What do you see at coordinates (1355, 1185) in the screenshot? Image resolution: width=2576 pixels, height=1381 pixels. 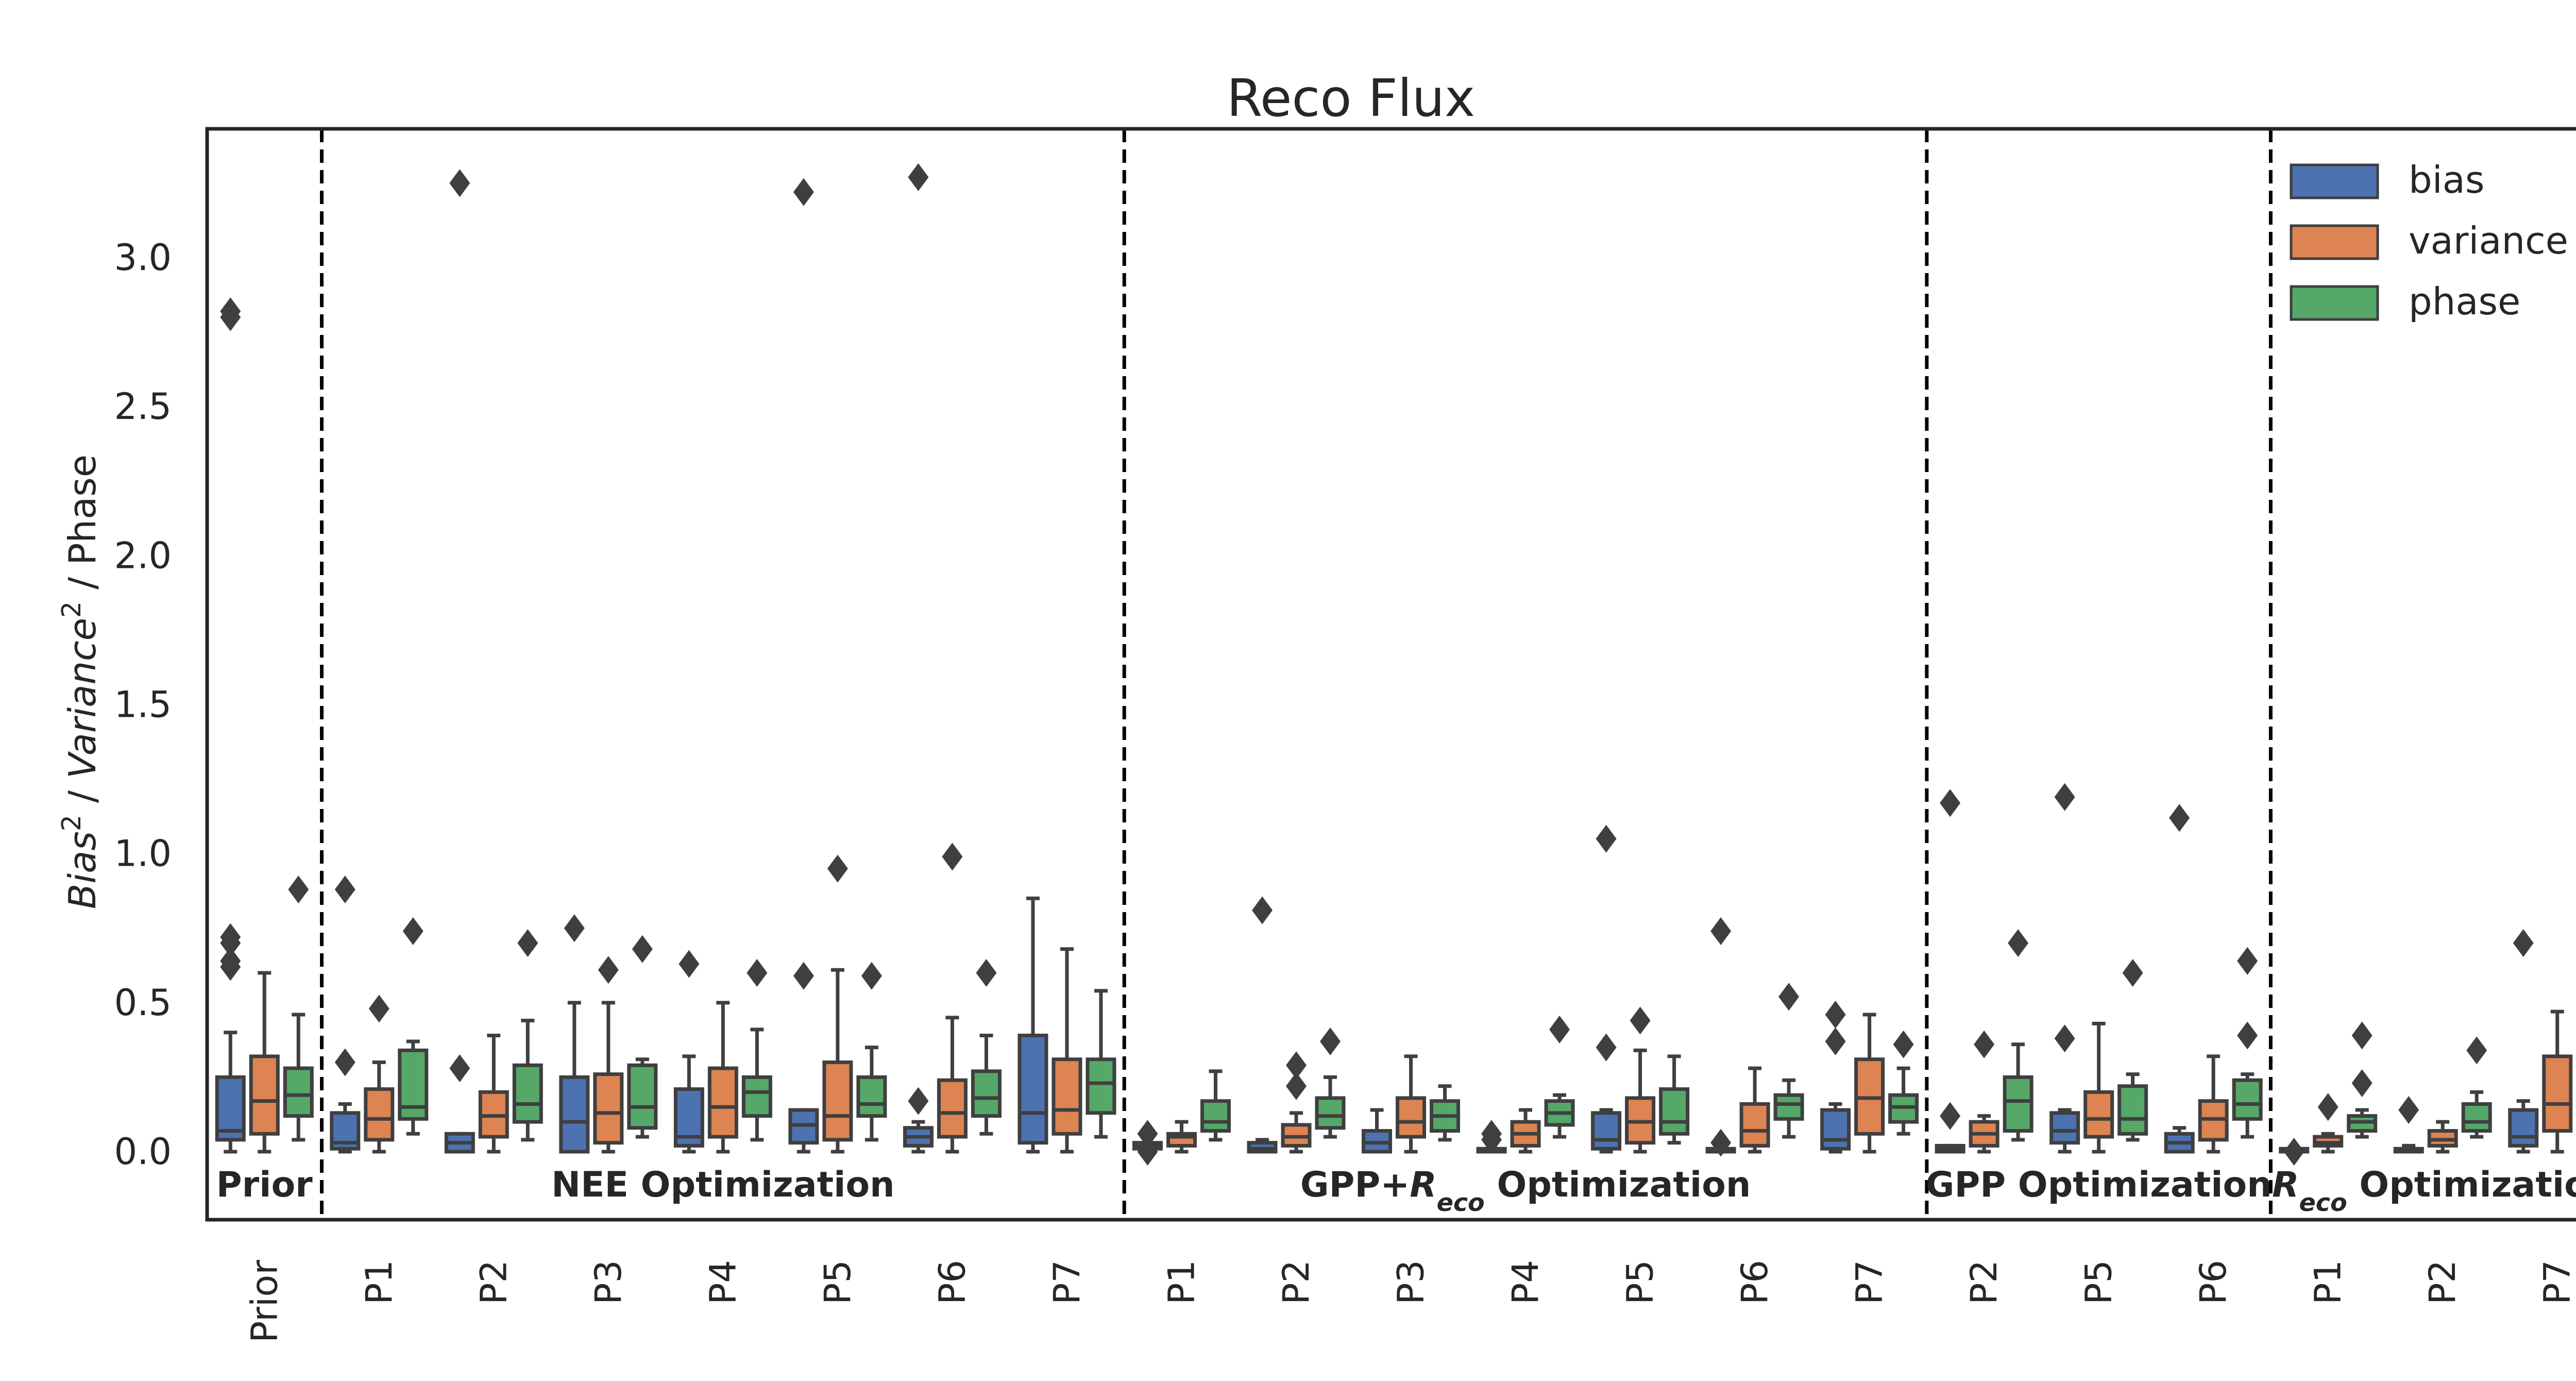 I see `group-label-part-0: GPP+` at bounding box center [1355, 1185].